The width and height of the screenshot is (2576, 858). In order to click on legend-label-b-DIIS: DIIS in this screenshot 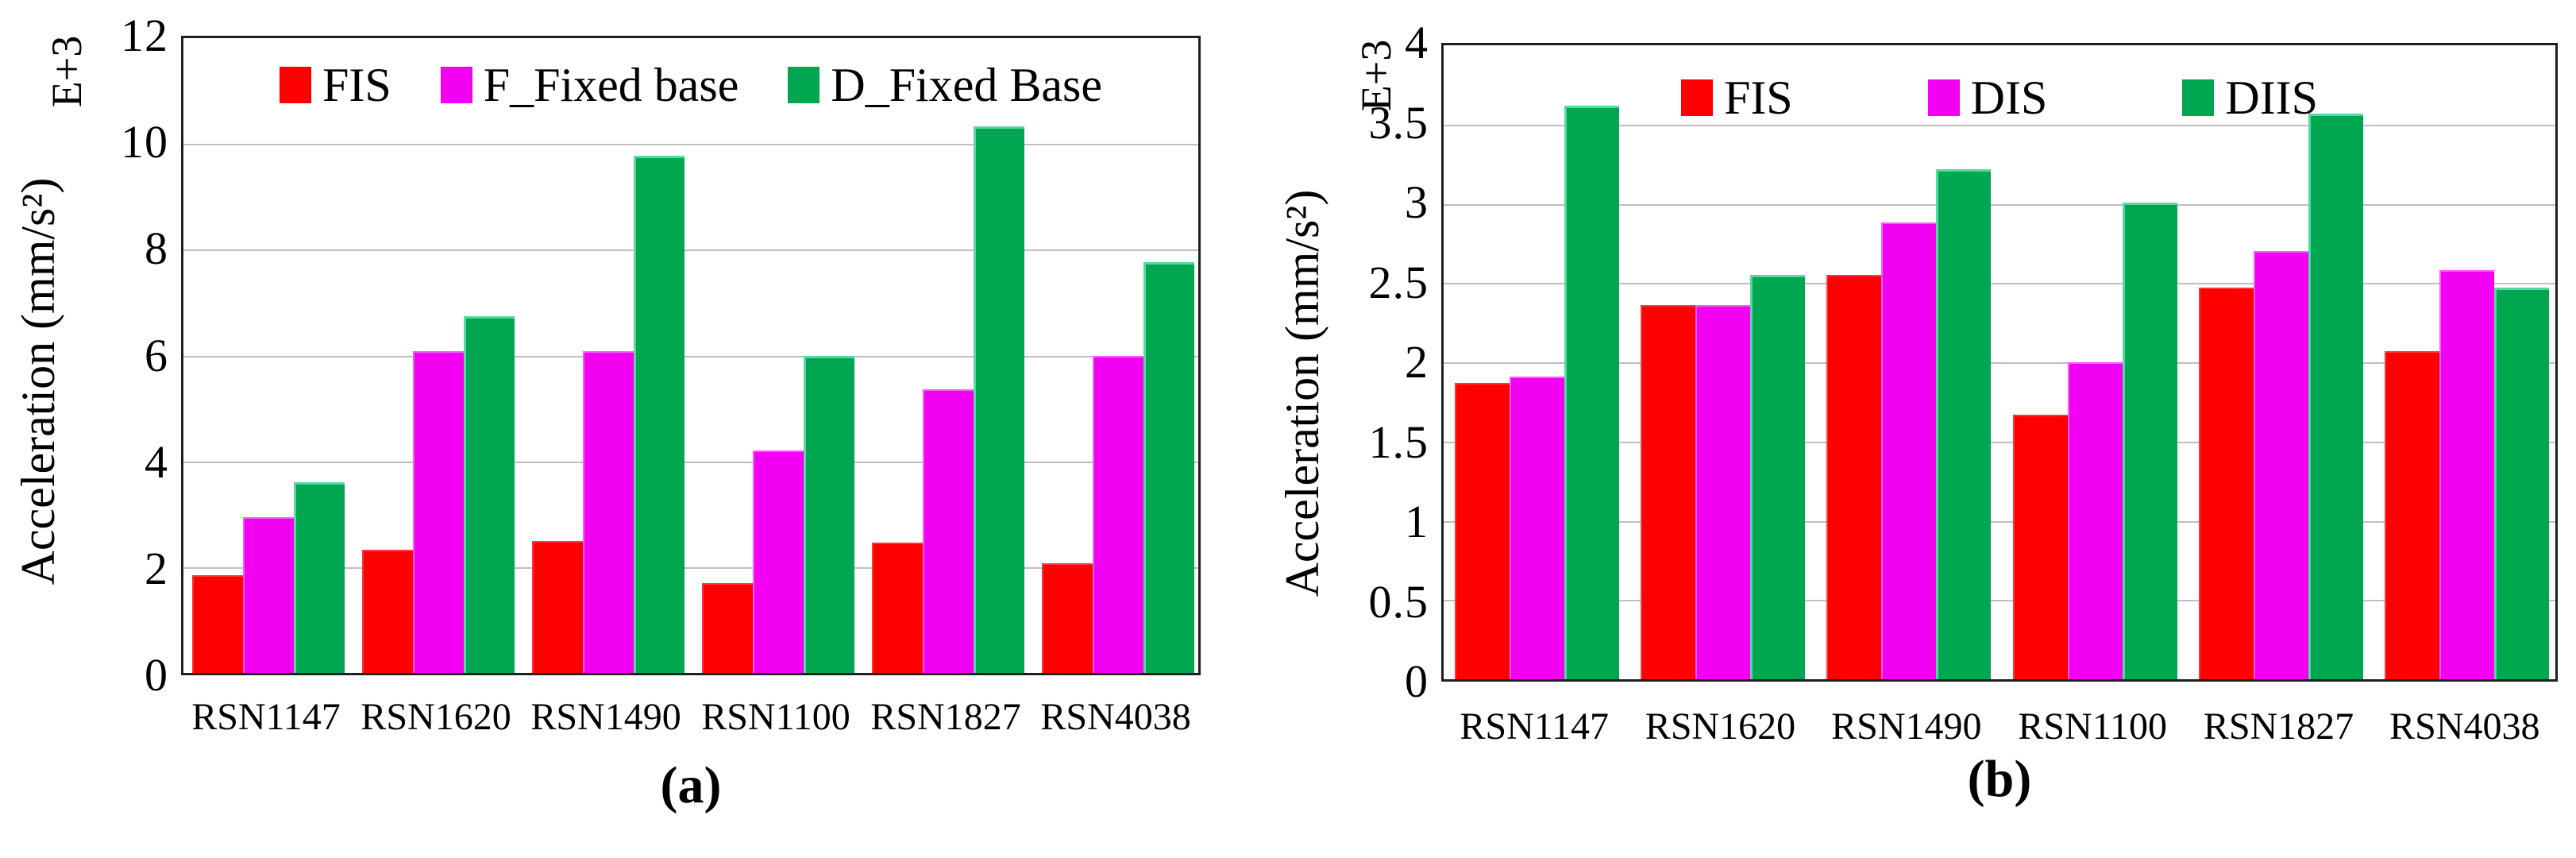, I will do `click(2272, 98)`.